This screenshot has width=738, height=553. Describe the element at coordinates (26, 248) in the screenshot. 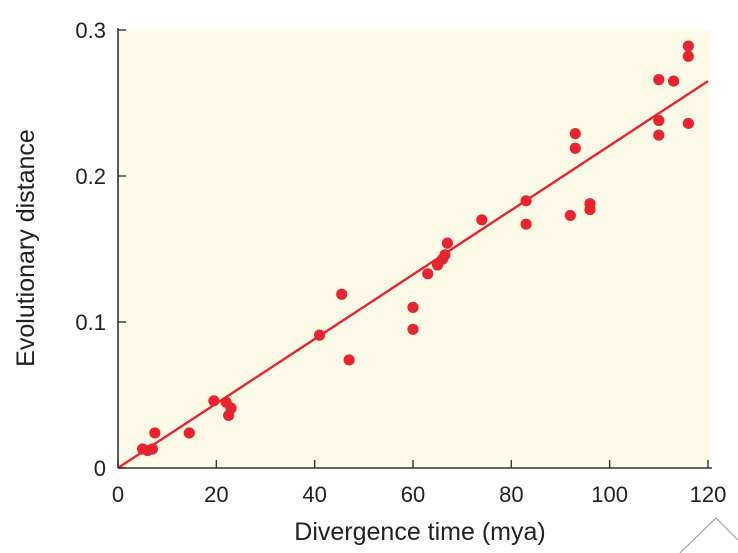

I see `y-axis-title: Evolutionary distance` at that location.